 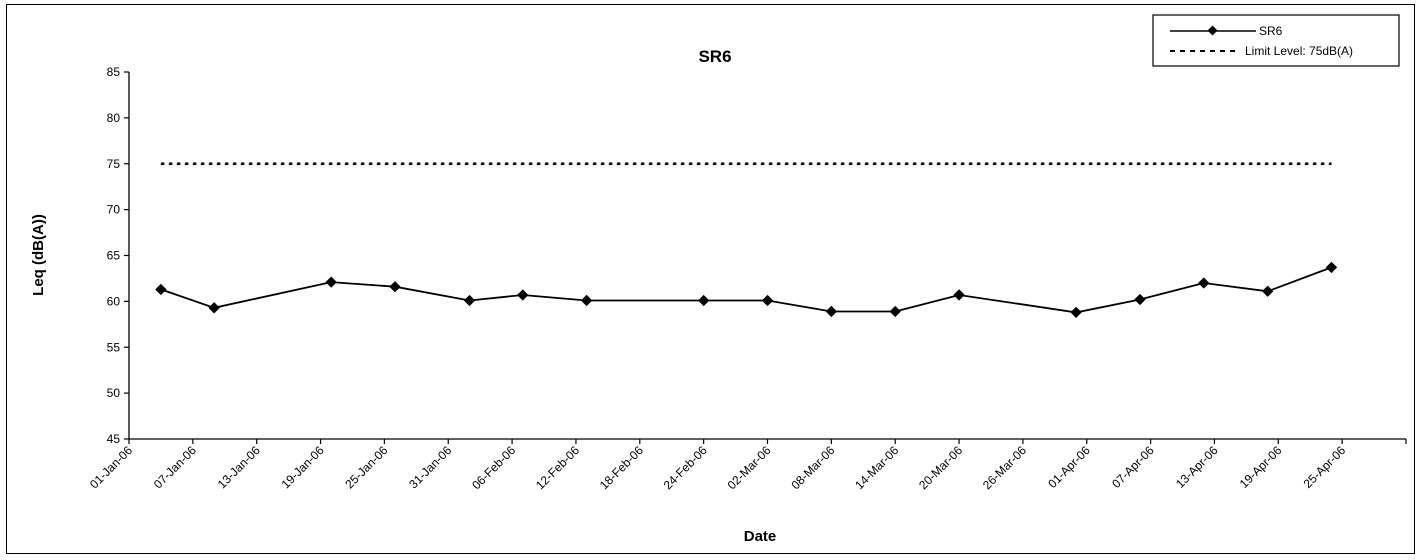 What do you see at coordinates (114, 256) in the screenshot?
I see `y-tick-label: 65` at bounding box center [114, 256].